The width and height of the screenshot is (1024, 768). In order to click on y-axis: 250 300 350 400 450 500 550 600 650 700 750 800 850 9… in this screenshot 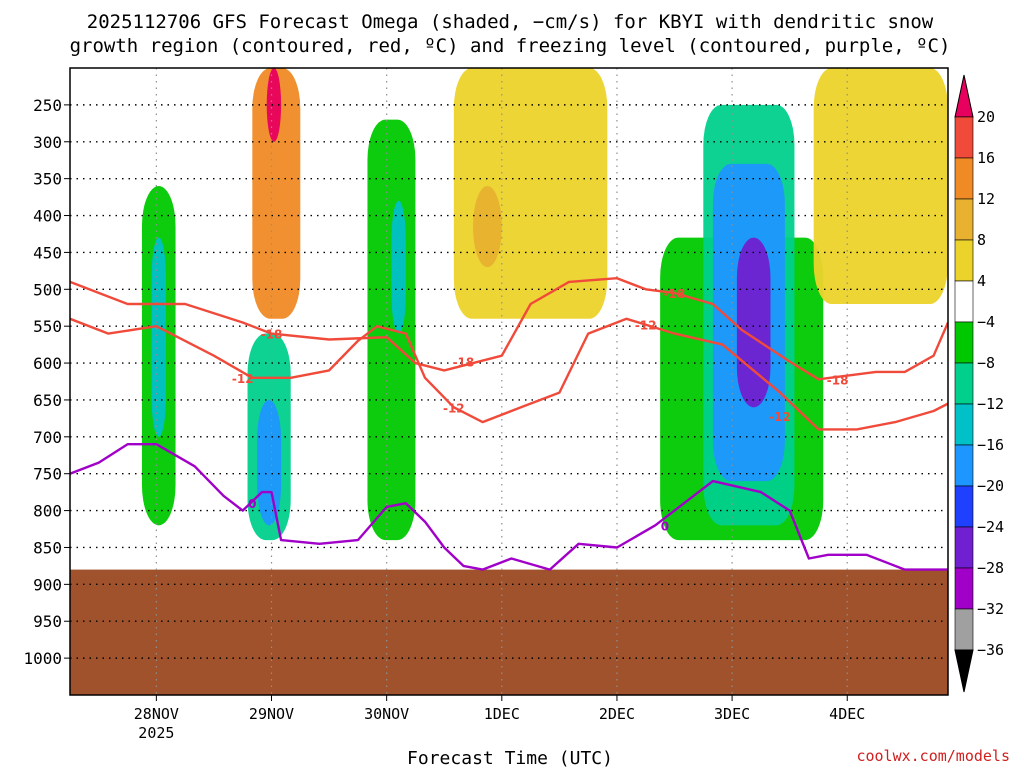, I will do `click(46, 382)`.